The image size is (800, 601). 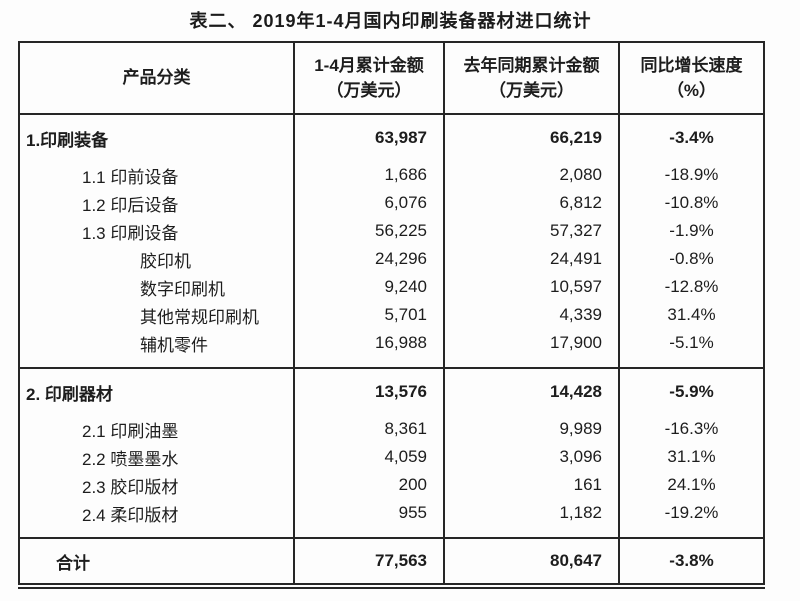 What do you see at coordinates (531, 78) in the screenshot?
I see `header-previous-amount: 去年同期累计金额 （万美元）` at bounding box center [531, 78].